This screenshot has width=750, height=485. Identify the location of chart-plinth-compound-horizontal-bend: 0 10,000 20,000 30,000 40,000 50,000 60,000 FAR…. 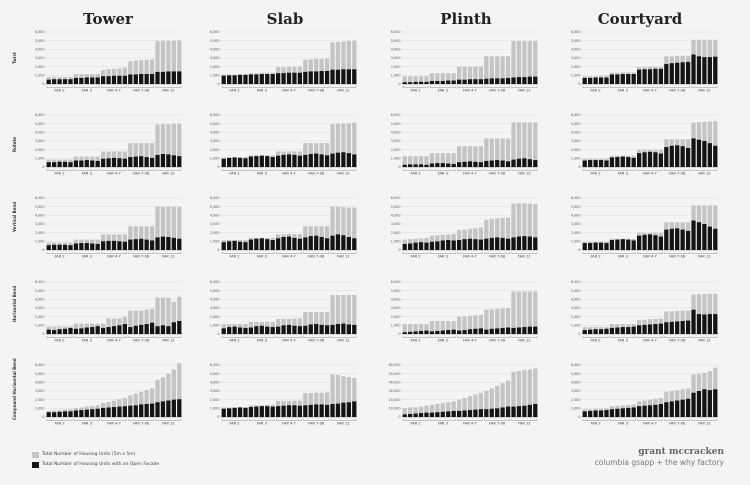
(463, 394).